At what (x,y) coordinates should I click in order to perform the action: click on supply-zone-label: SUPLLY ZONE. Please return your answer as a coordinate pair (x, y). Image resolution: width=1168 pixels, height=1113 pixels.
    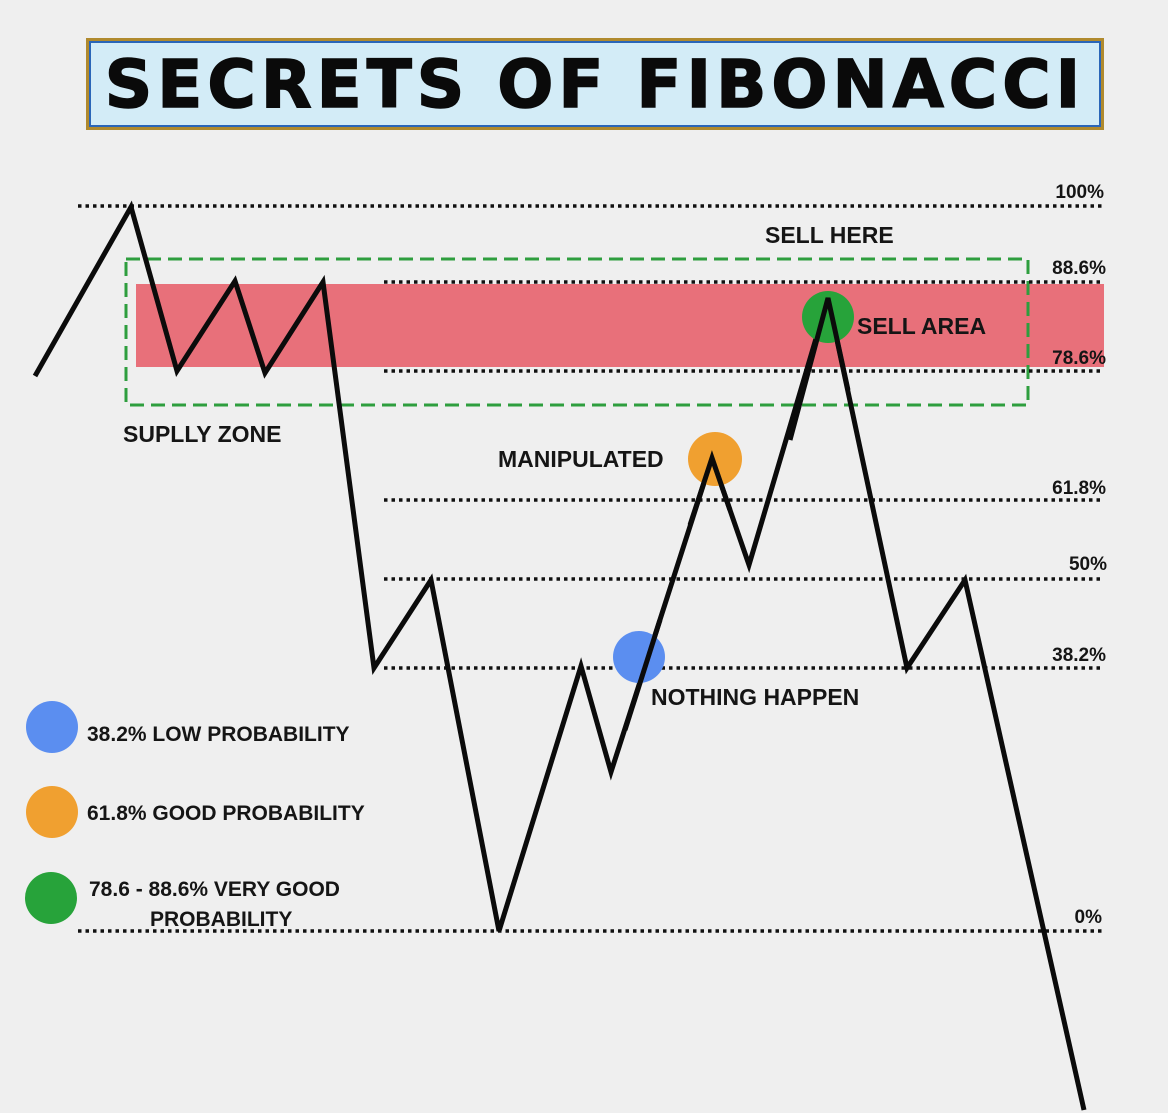
    Looking at the image, I should click on (202, 434).